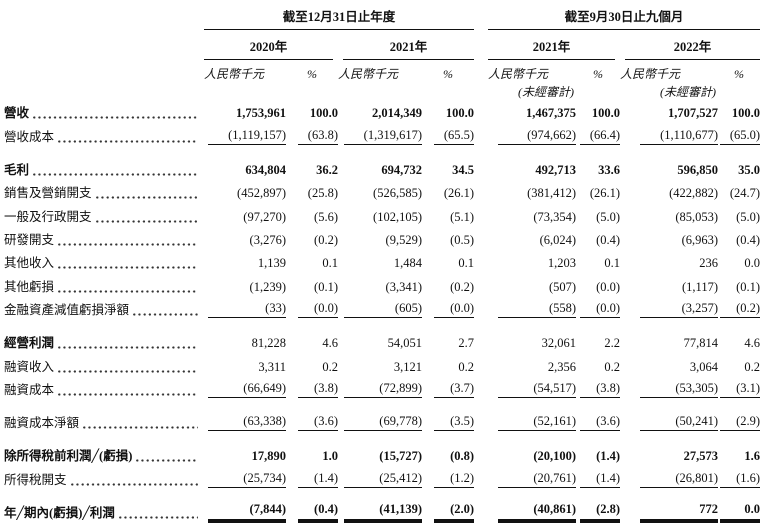 This screenshot has width=766, height=523. I want to click on percent-cell: (0.5), so click(448, 238).